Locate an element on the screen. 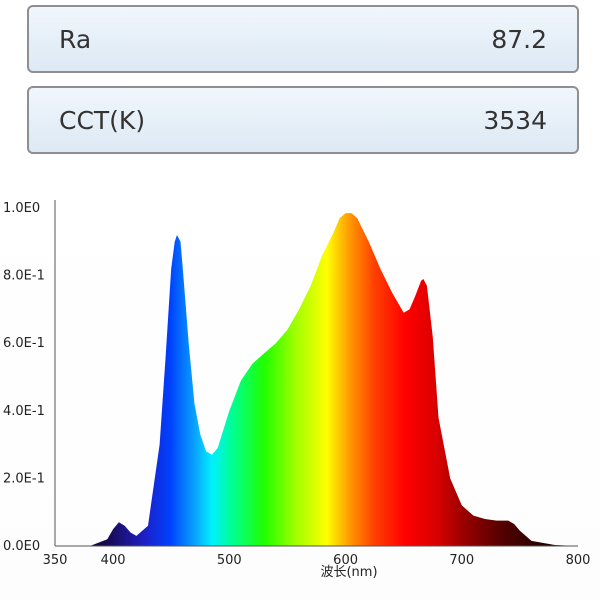  x-tick-label: 600 is located at coordinates (345, 560).